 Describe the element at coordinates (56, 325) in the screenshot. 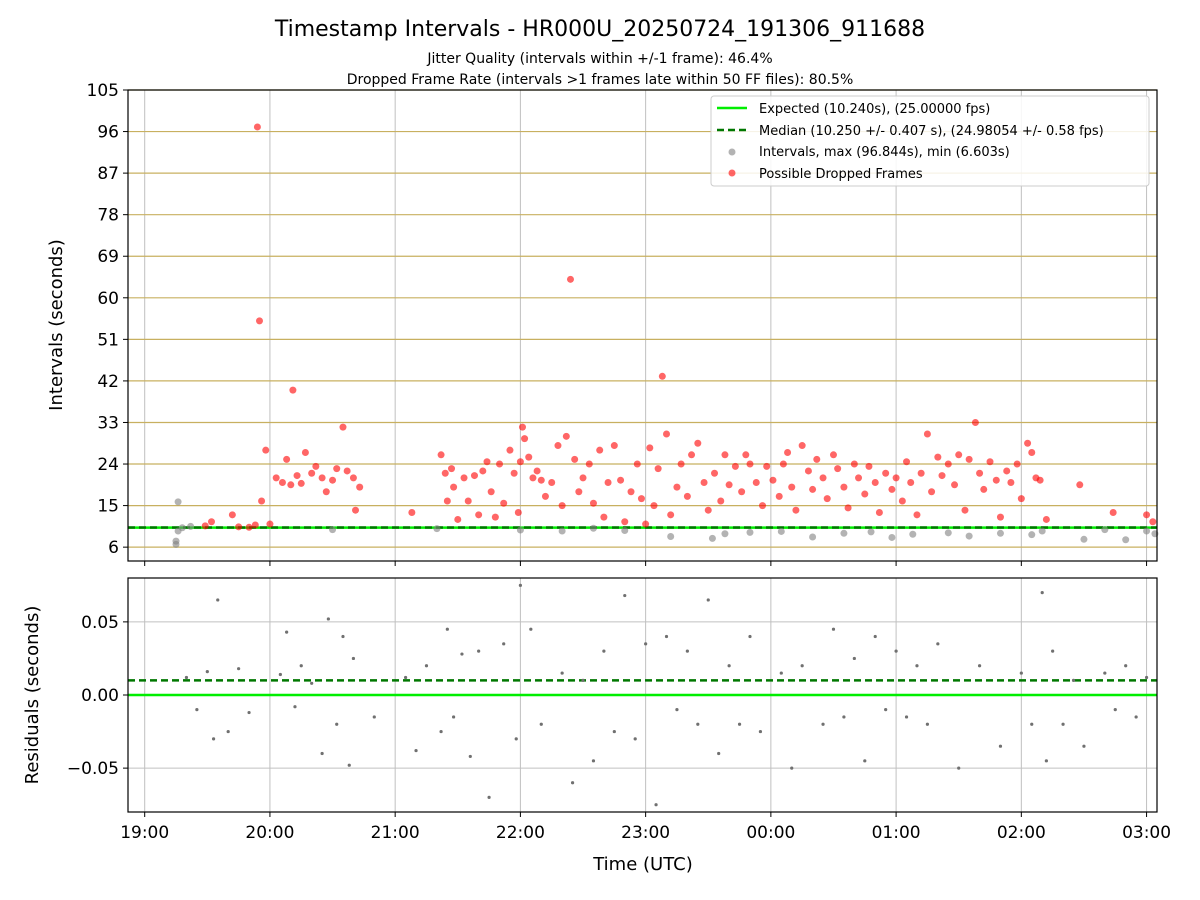

I see `top-y-axis-label: Intervals (seconds)` at that location.